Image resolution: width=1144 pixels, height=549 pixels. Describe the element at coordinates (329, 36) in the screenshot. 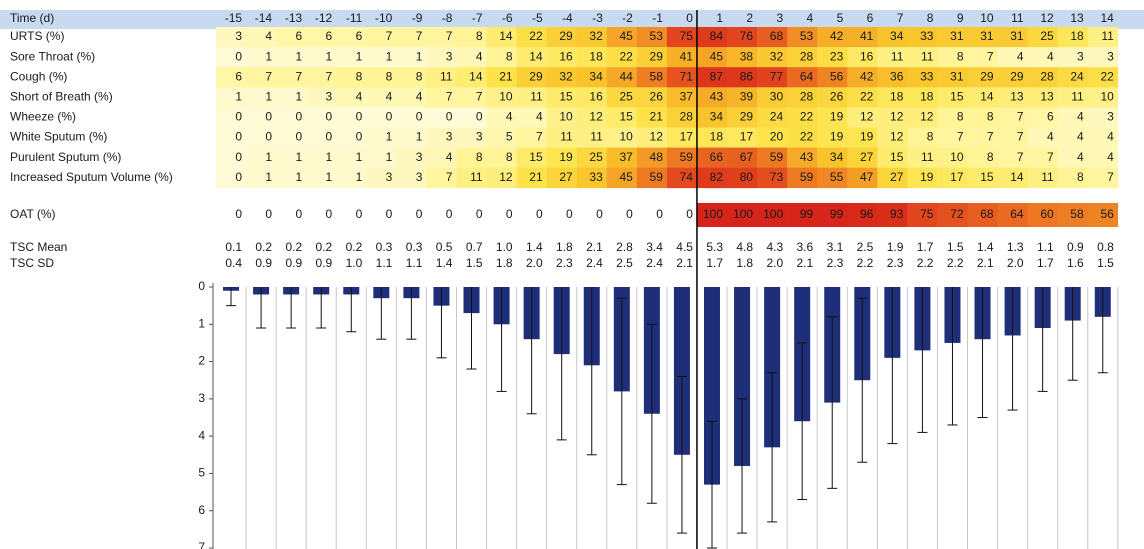

I see `cell-value: 6` at that location.